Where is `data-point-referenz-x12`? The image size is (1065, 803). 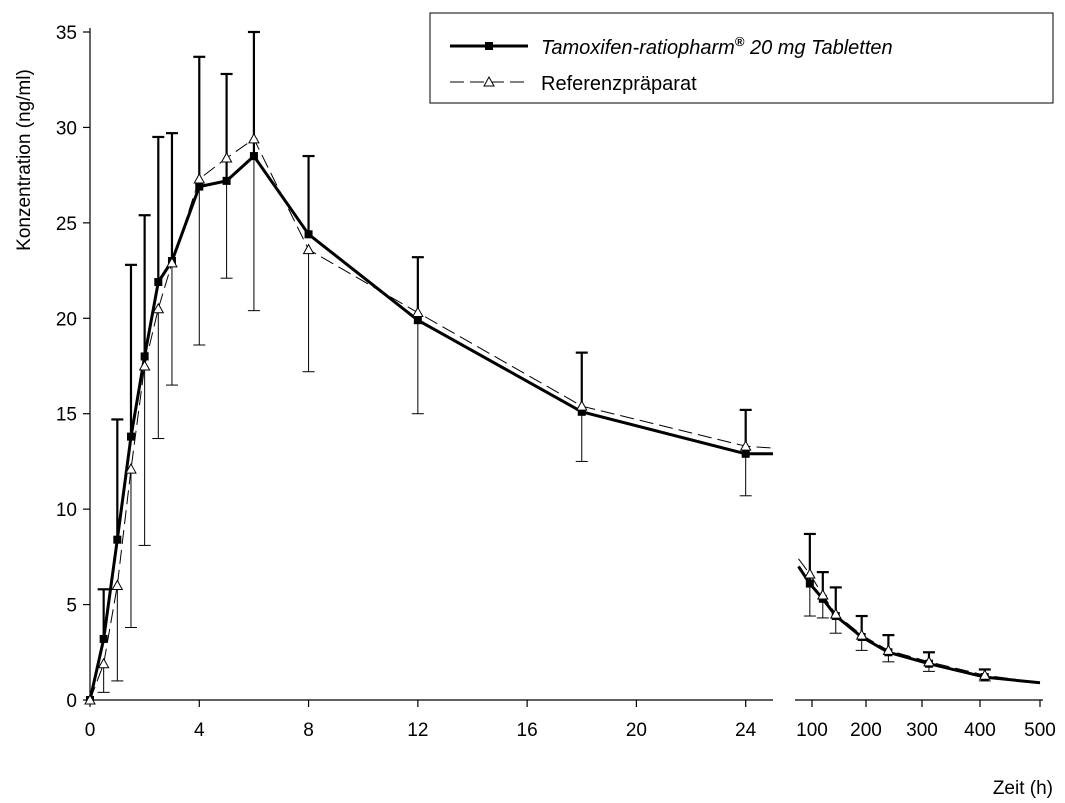
data-point-referenz-x12 is located at coordinates (417, 312).